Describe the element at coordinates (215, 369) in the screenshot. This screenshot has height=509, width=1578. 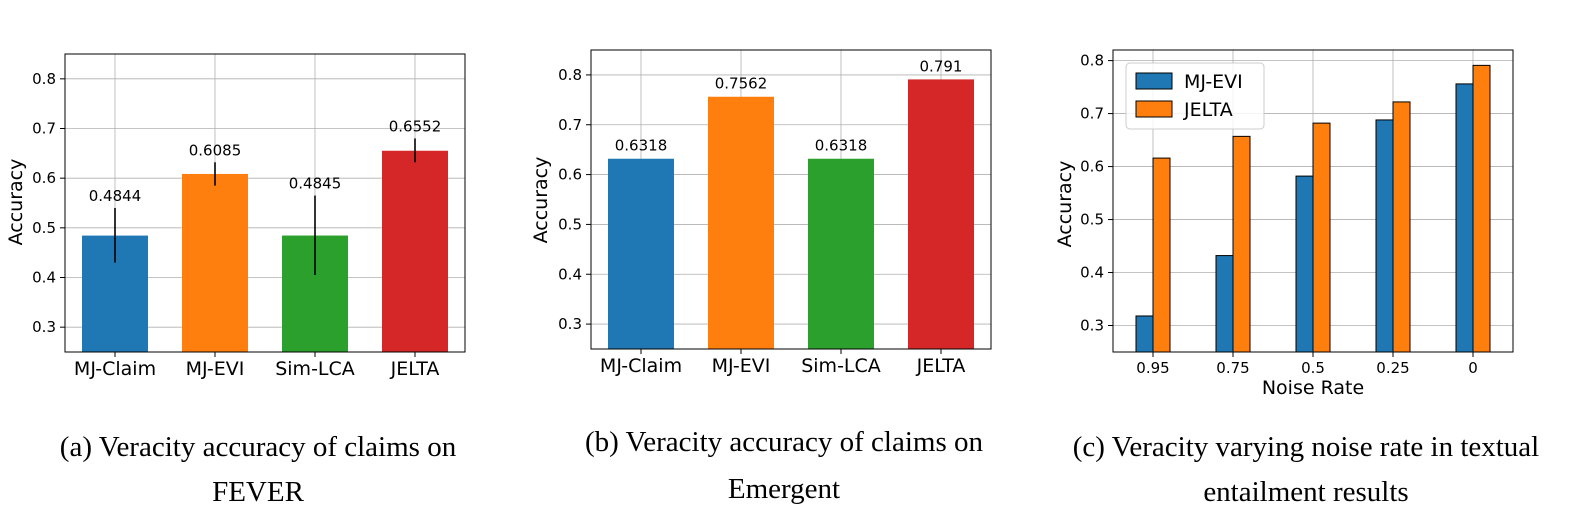
I see `chart-a-x-tick-label: MJ-EVI` at that location.